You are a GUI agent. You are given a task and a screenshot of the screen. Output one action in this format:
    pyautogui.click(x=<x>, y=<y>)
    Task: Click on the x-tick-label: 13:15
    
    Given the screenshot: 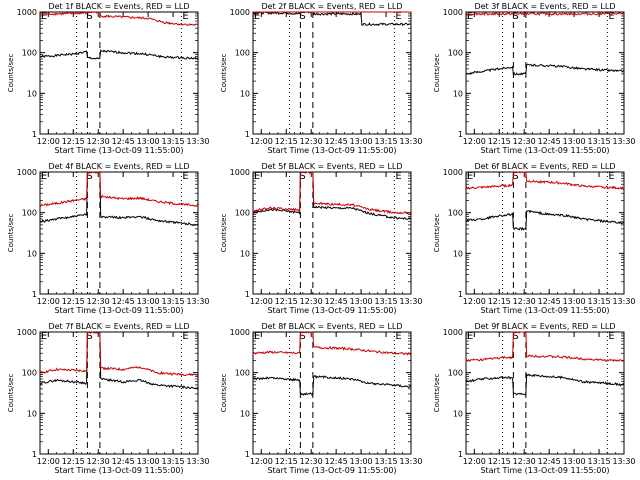 What is the action you would take?
    pyautogui.click(x=386, y=301)
    